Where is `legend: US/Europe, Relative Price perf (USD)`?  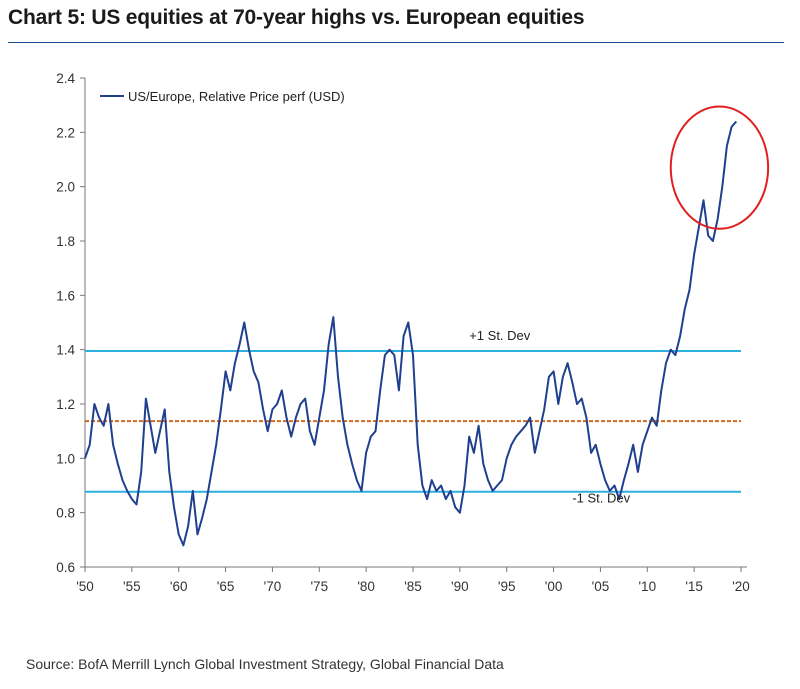
legend: US/Europe, Relative Price perf (USD) is located at coordinates (222, 96).